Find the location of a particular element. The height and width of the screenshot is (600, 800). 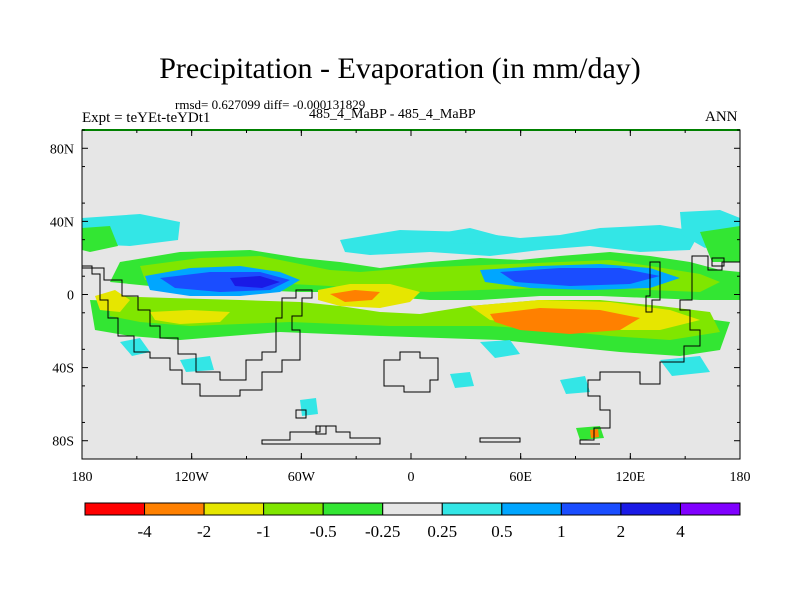

colorbar-label: 0.5 is located at coordinates (501, 531).